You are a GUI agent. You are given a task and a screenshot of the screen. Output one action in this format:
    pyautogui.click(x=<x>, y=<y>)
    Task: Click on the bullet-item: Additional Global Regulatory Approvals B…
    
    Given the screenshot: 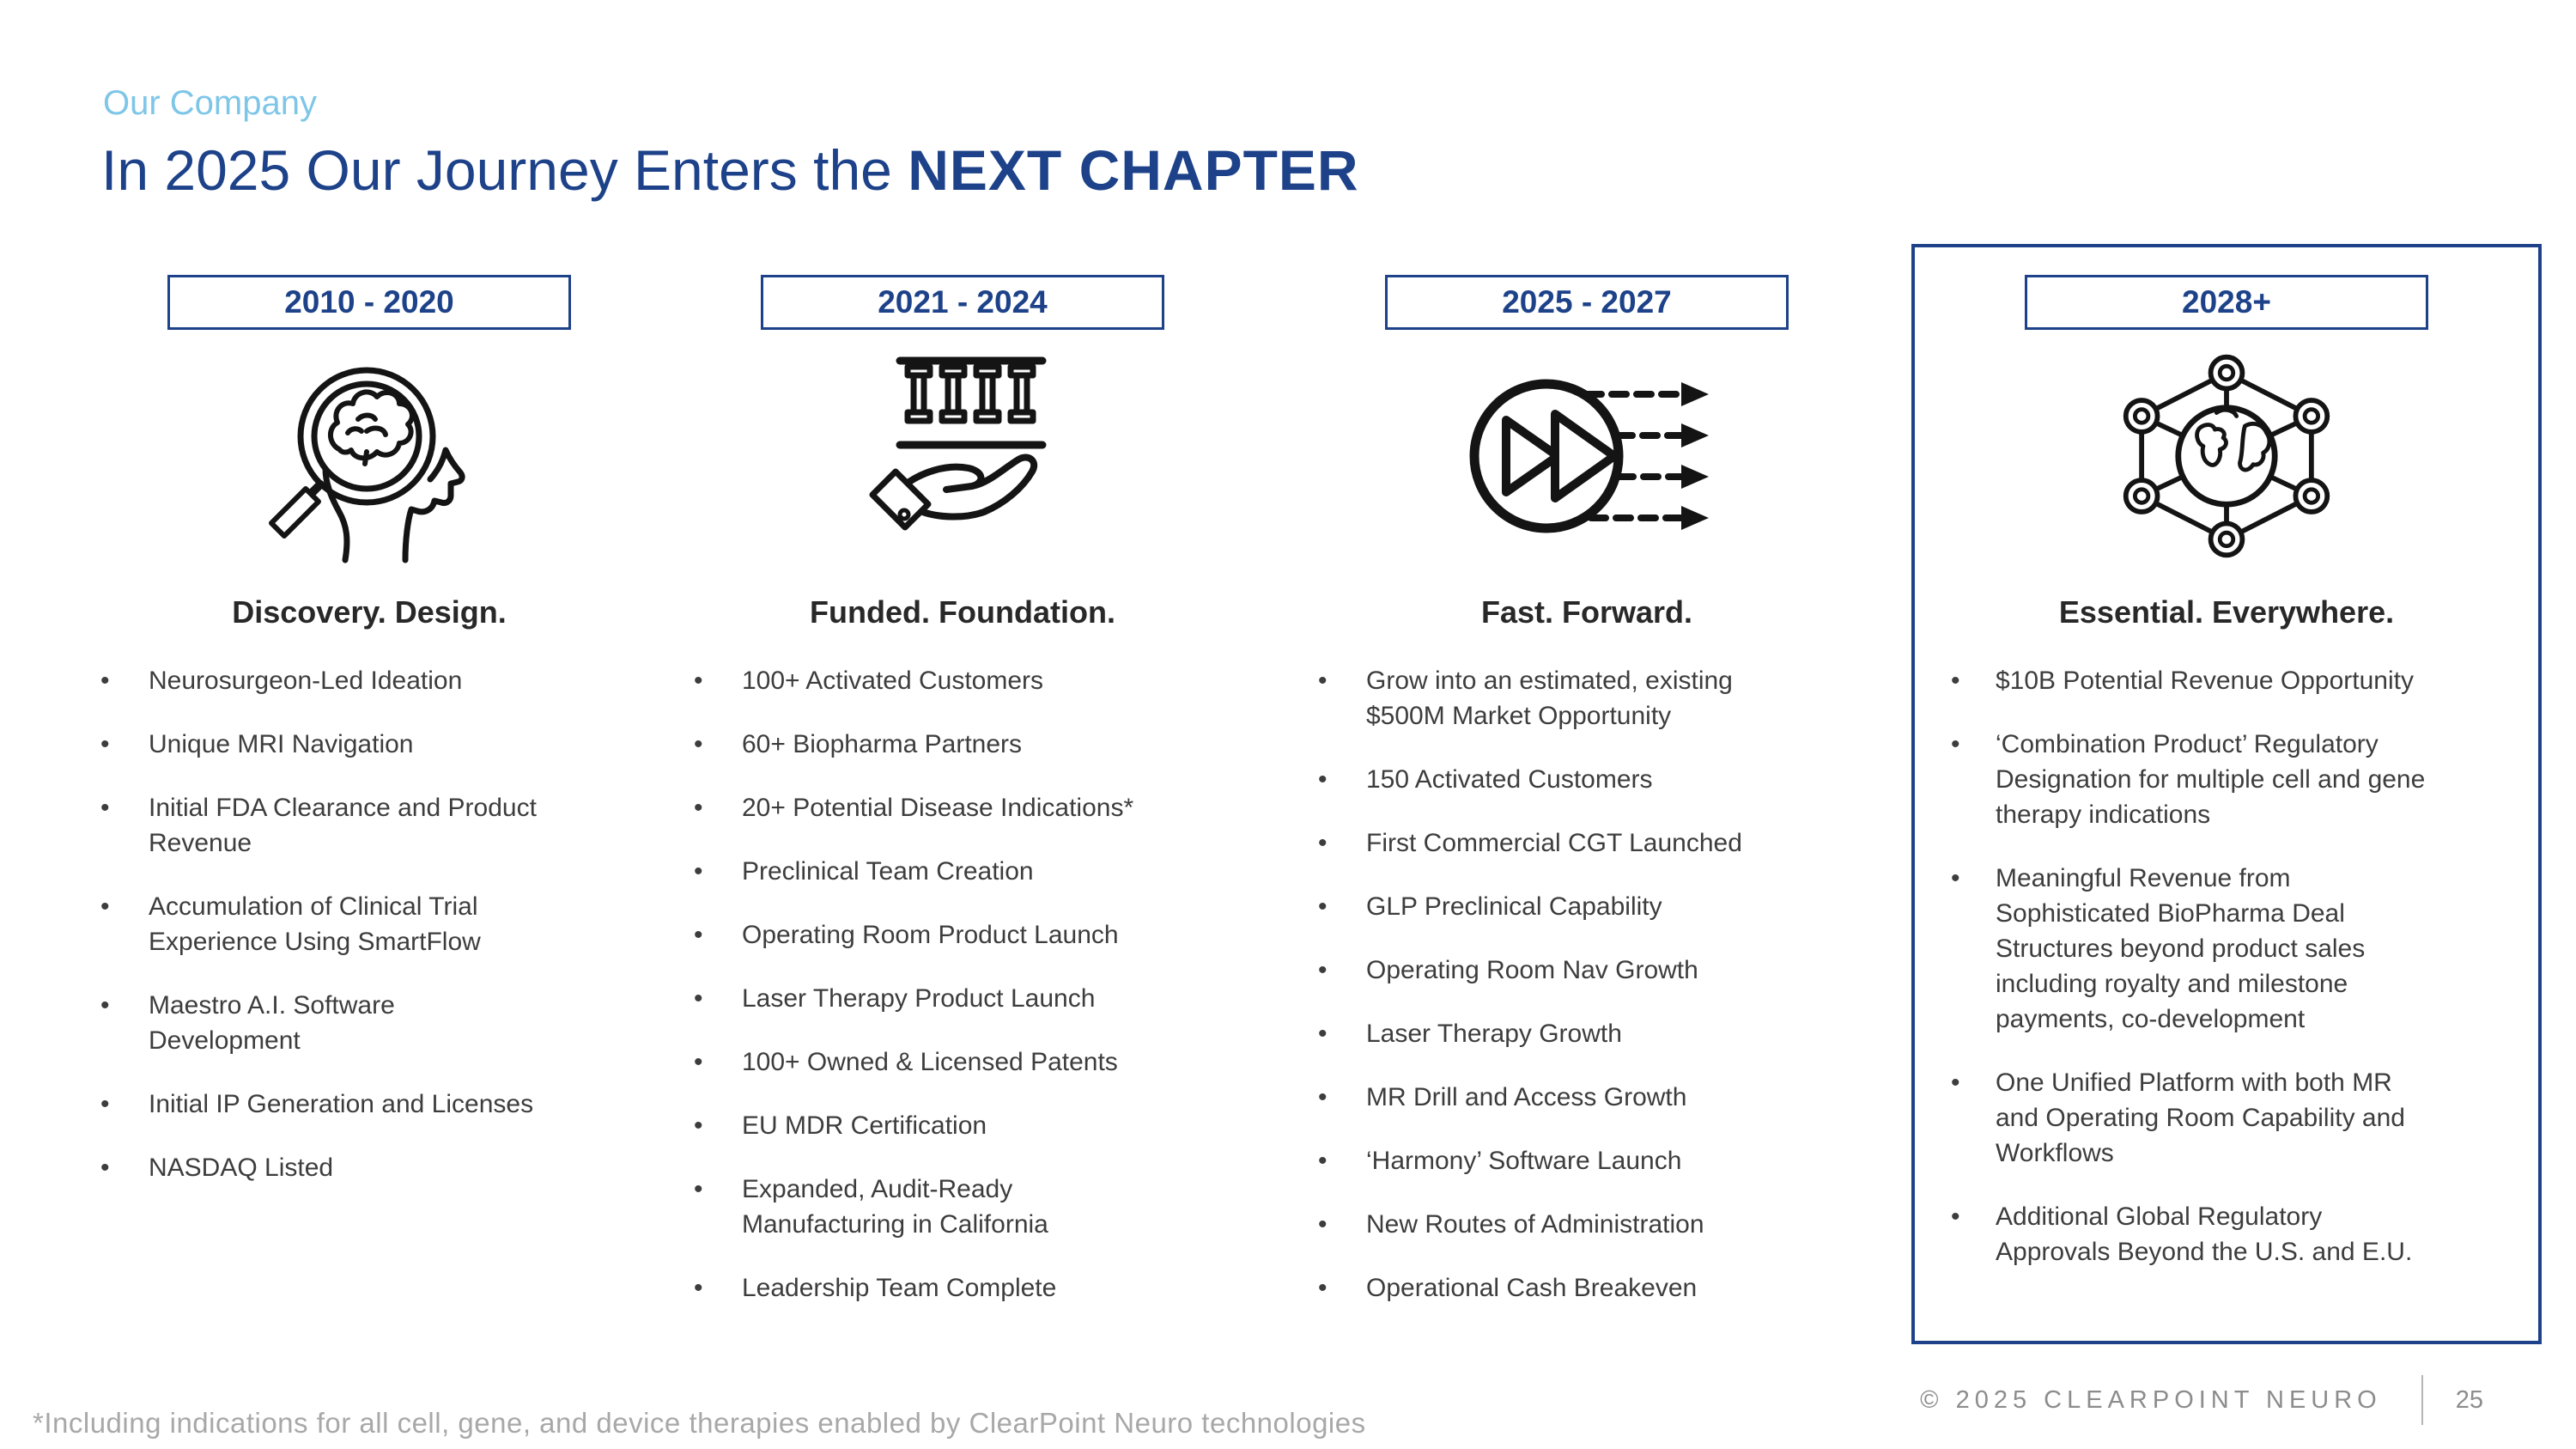 What is the action you would take?
    pyautogui.click(x=2195, y=1234)
    